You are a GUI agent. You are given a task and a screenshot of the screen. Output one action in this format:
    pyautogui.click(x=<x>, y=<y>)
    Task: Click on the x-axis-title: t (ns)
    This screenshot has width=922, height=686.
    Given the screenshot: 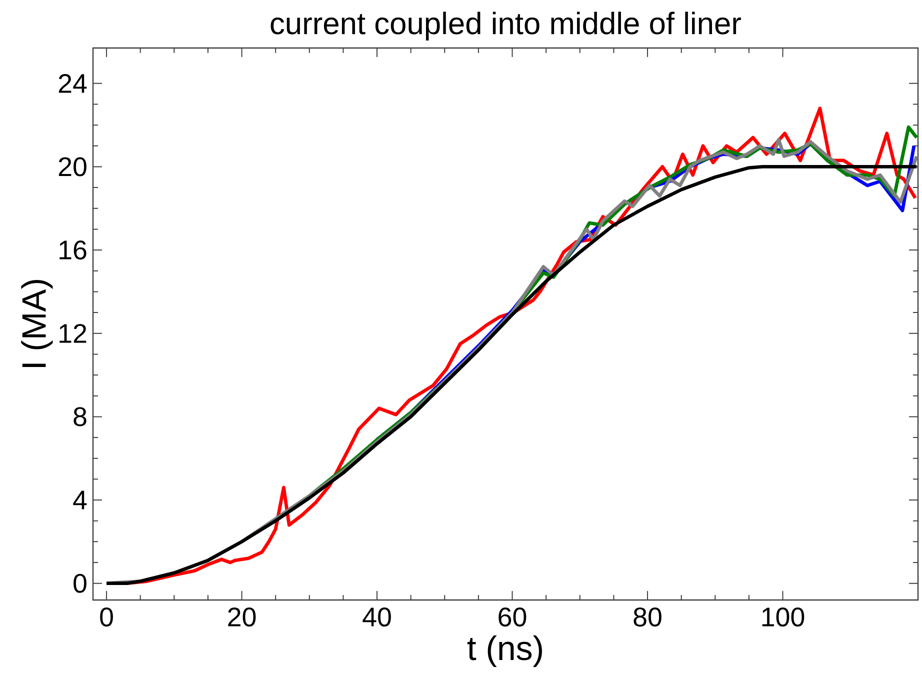 What is the action you would take?
    pyautogui.click(x=504, y=651)
    